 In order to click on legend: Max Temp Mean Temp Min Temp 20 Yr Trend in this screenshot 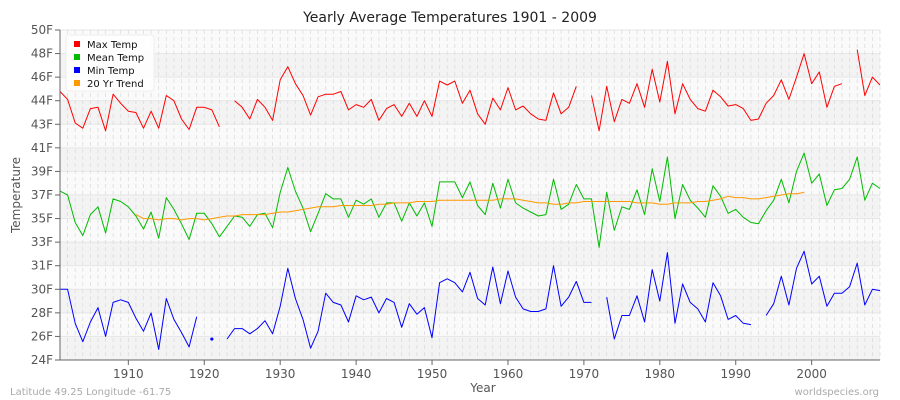, I will do `click(110, 63)`.